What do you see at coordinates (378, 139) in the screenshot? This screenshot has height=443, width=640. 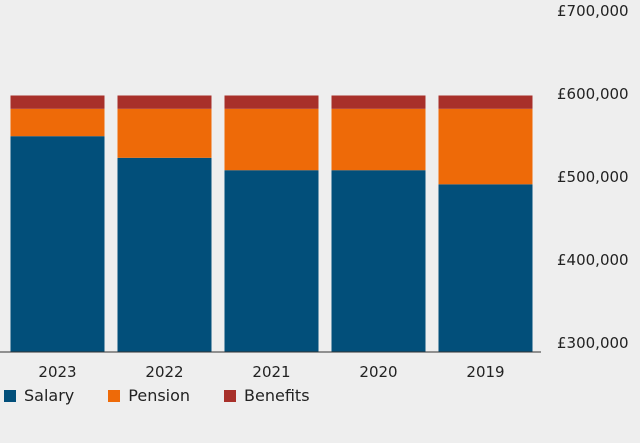 I see `bar-pension-2020` at bounding box center [378, 139].